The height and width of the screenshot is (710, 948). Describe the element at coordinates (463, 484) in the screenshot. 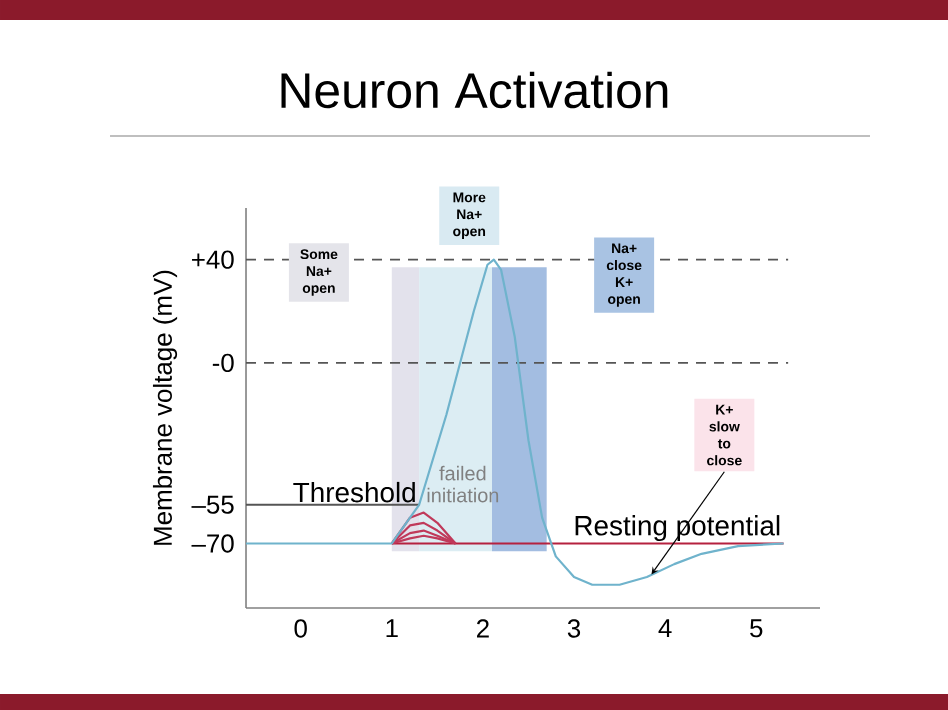

I see `annotation: failed initiation` at that location.